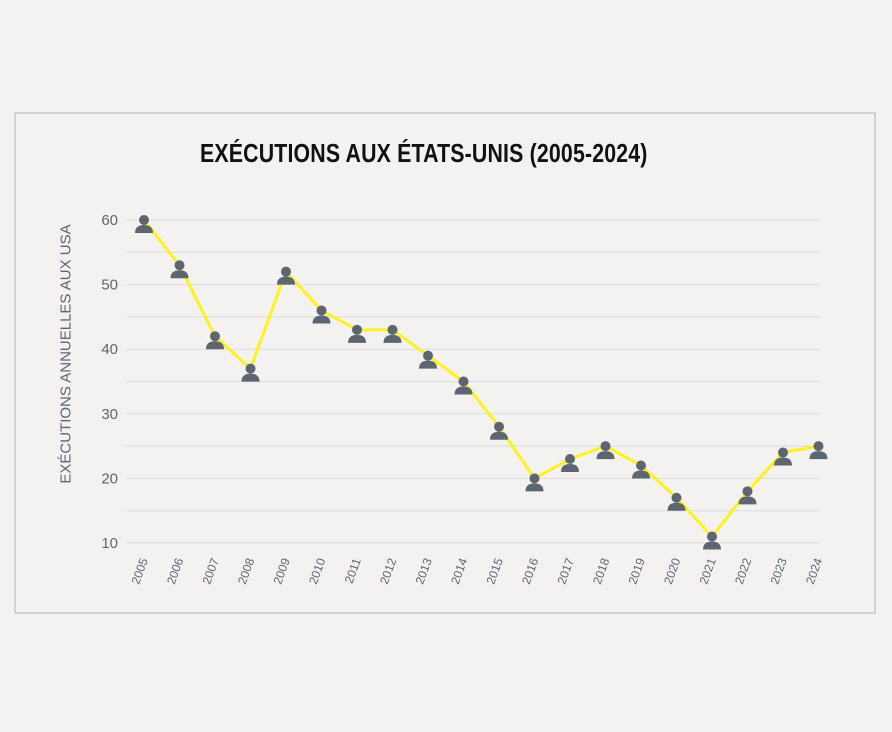  Describe the element at coordinates (814, 571) in the screenshot. I see `x-tick-label: 2024` at that location.